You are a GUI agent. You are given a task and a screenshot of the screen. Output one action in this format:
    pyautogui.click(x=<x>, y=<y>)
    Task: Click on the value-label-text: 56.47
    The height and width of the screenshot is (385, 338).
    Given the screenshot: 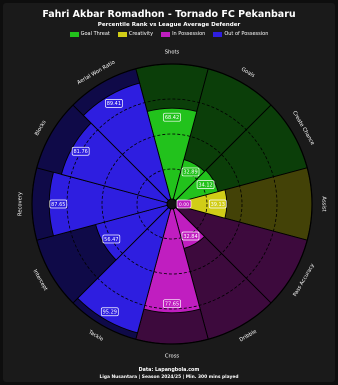 What is the action you would take?
    pyautogui.click(x=111, y=240)
    